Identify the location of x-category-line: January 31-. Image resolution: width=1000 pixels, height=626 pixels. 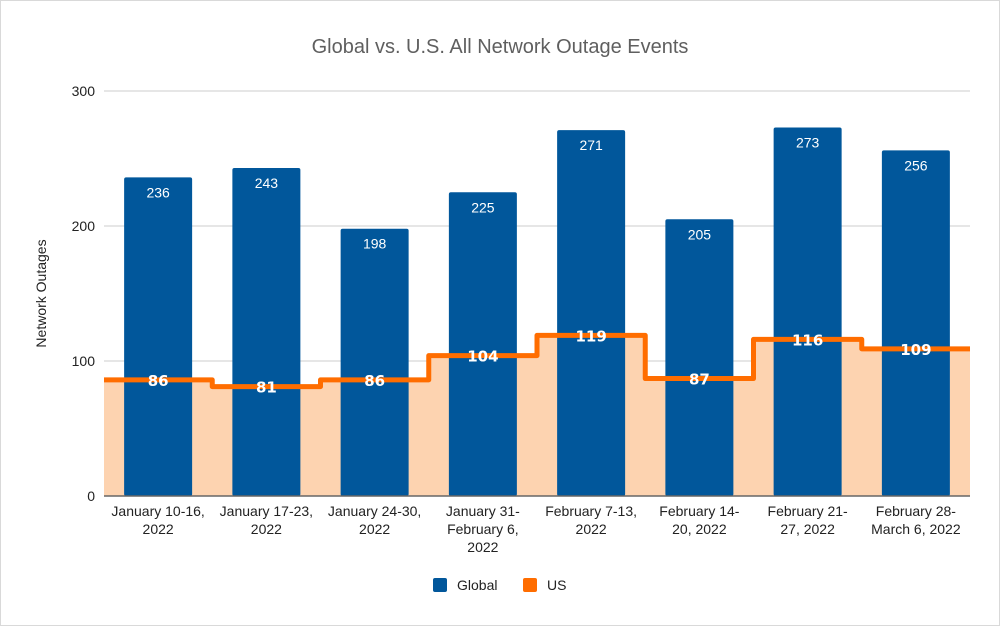
(483, 511).